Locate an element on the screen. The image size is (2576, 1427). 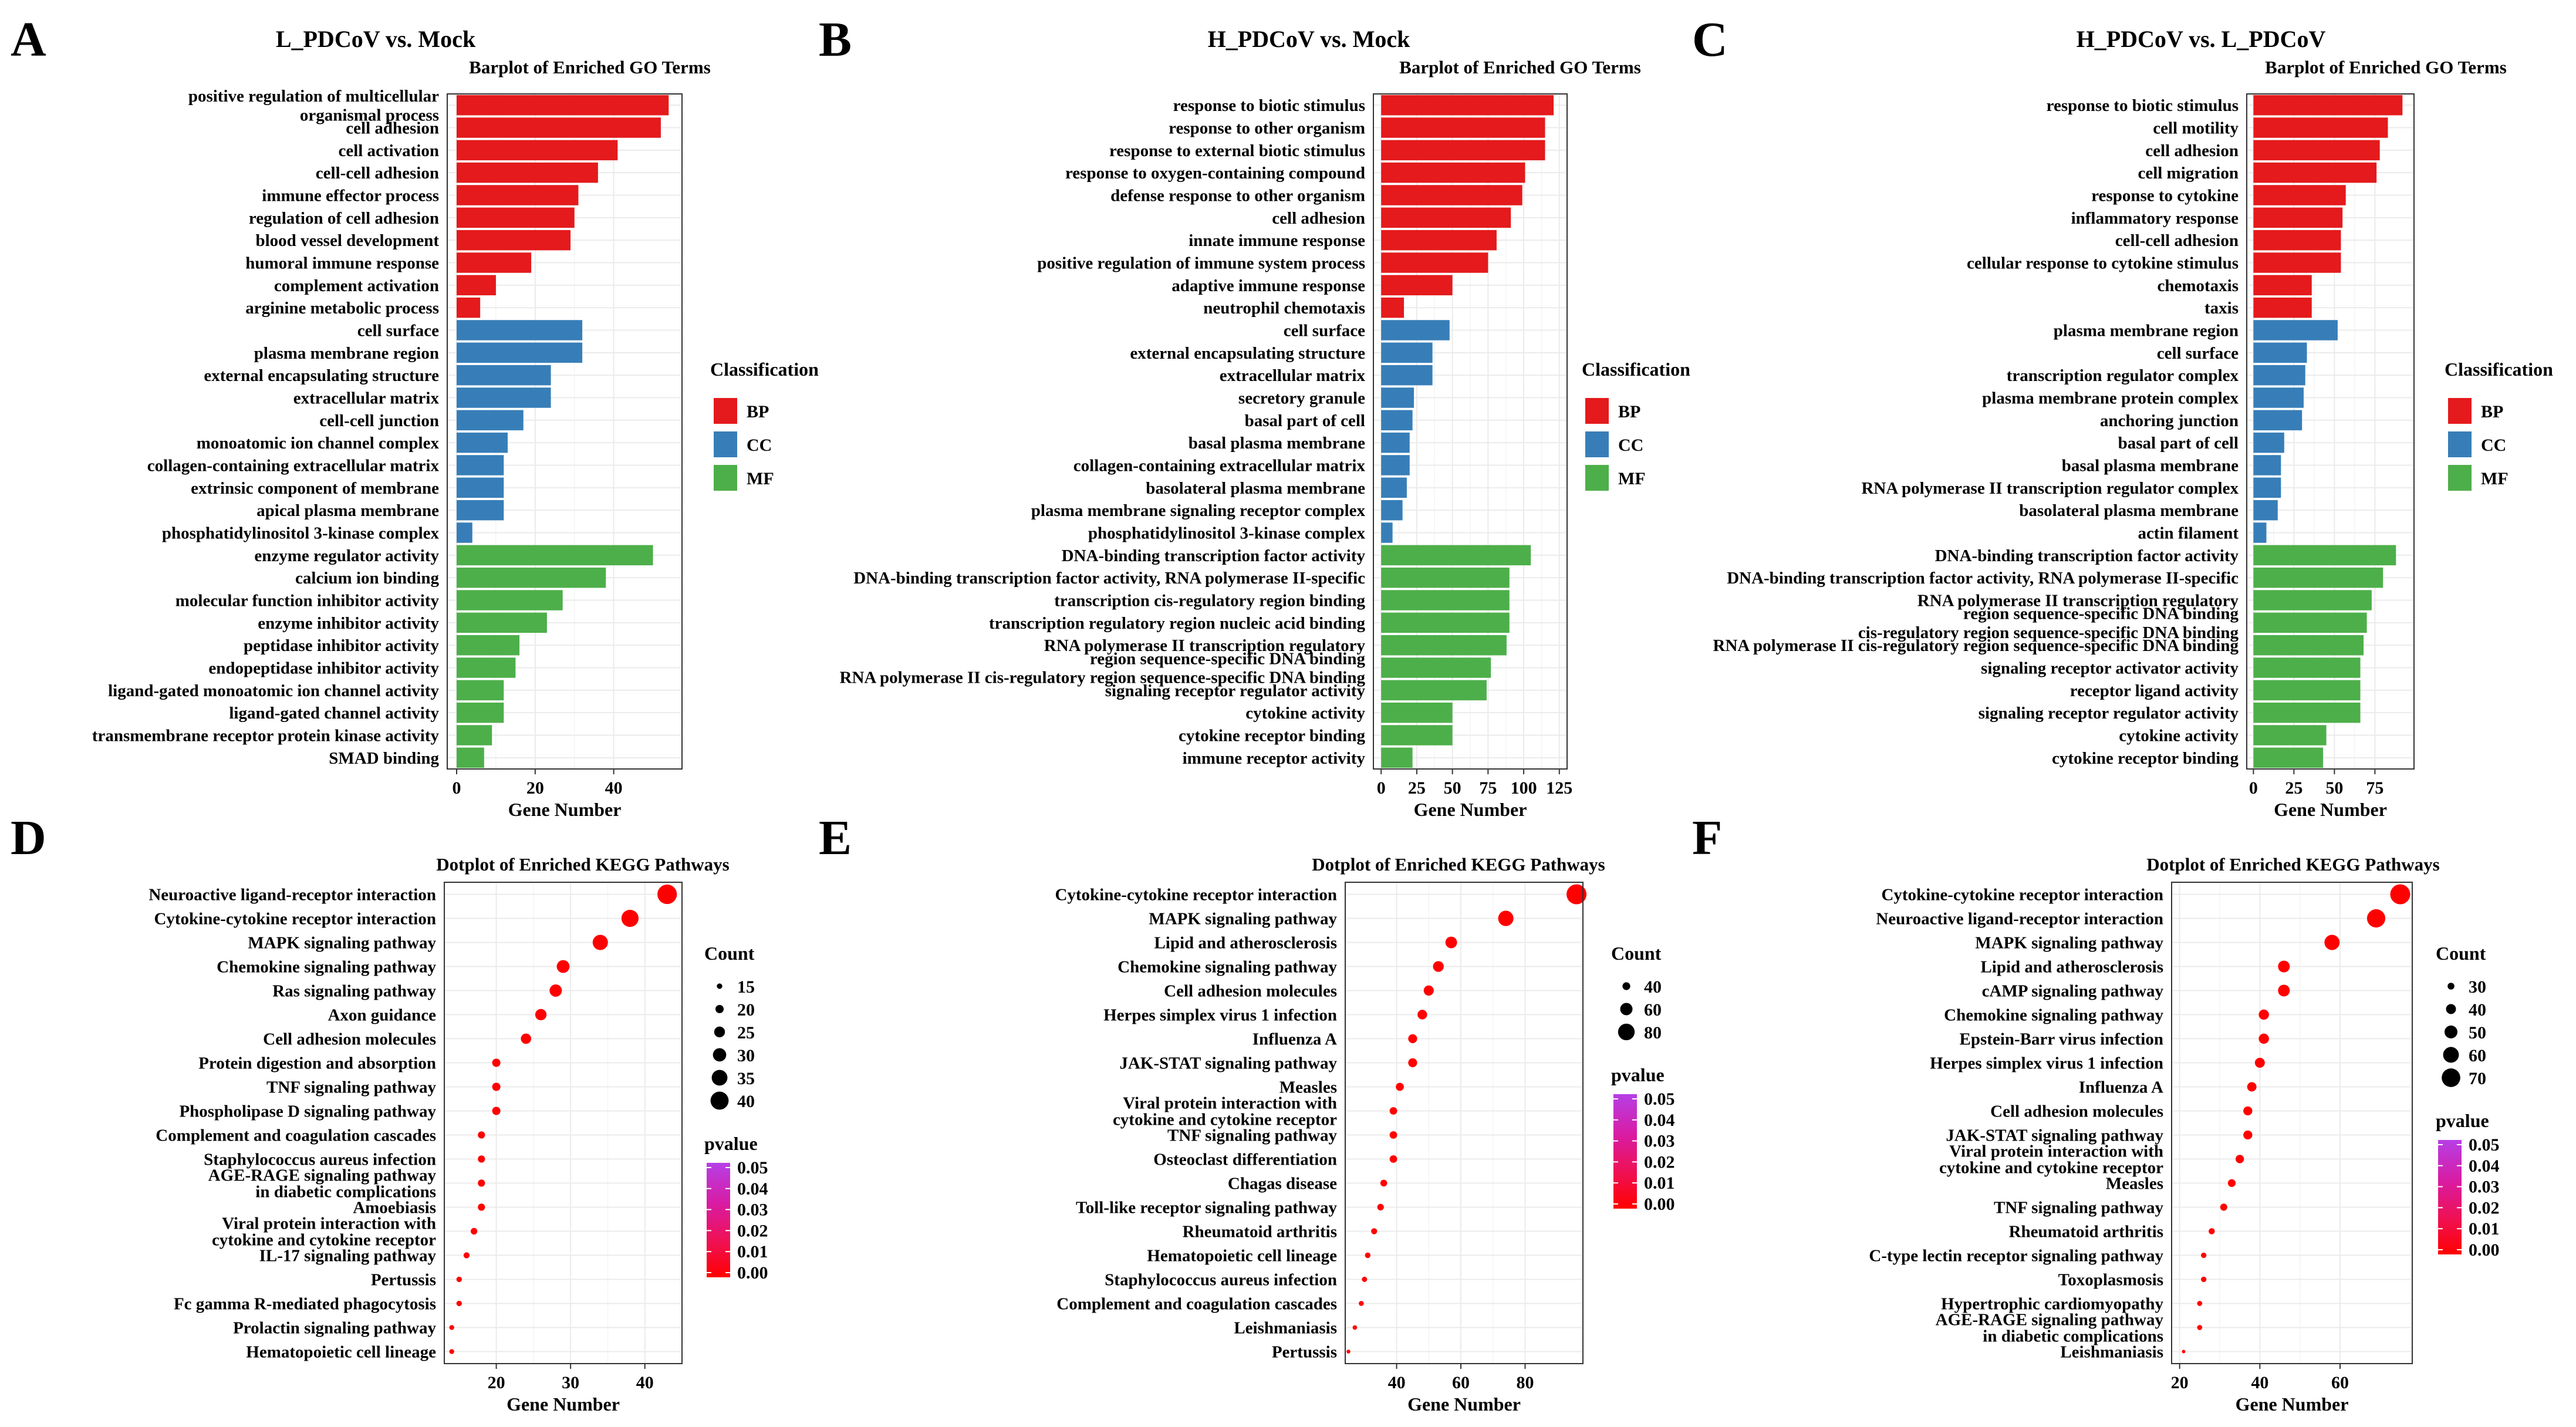
bar-label: basolateral plasma membrane is located at coordinates (2129, 510).